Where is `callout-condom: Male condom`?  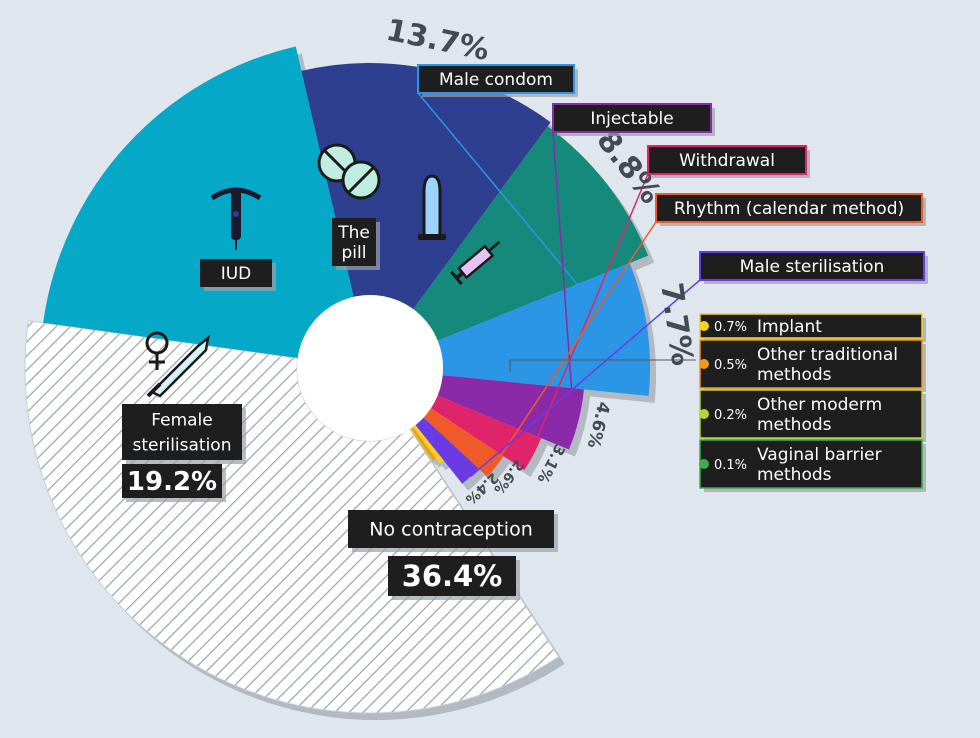
callout-condom: Male condom is located at coordinates (497, 80).